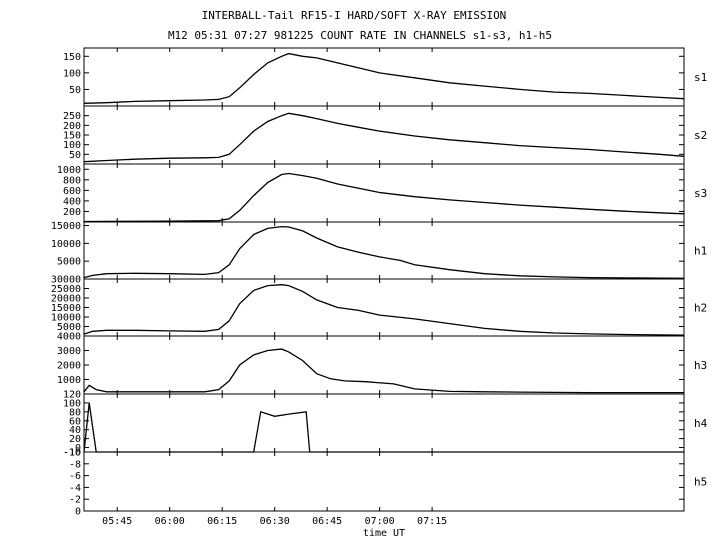 This screenshot has width=720, height=550. Describe the element at coordinates (117, 521) in the screenshot. I see `x-tick-label: 05:45` at that location.